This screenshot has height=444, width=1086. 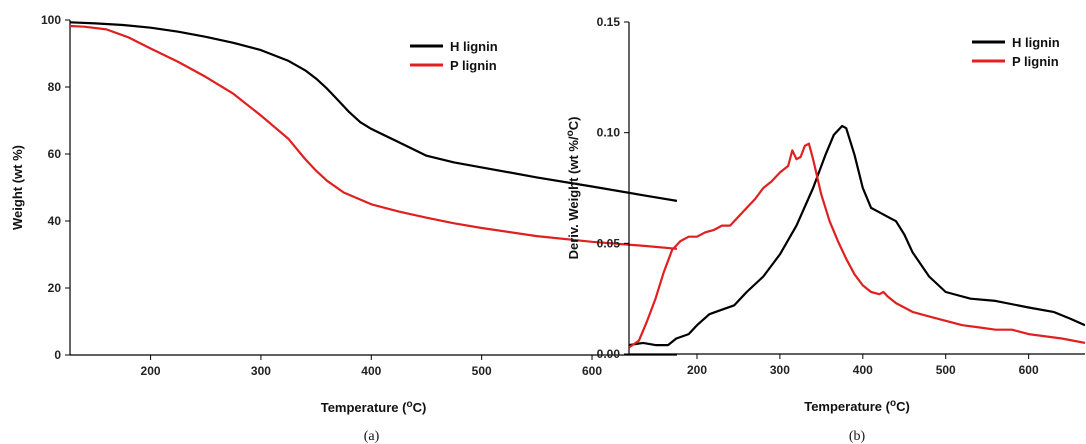 I want to click on y-tick-label: 0.00, so click(x=609, y=354).